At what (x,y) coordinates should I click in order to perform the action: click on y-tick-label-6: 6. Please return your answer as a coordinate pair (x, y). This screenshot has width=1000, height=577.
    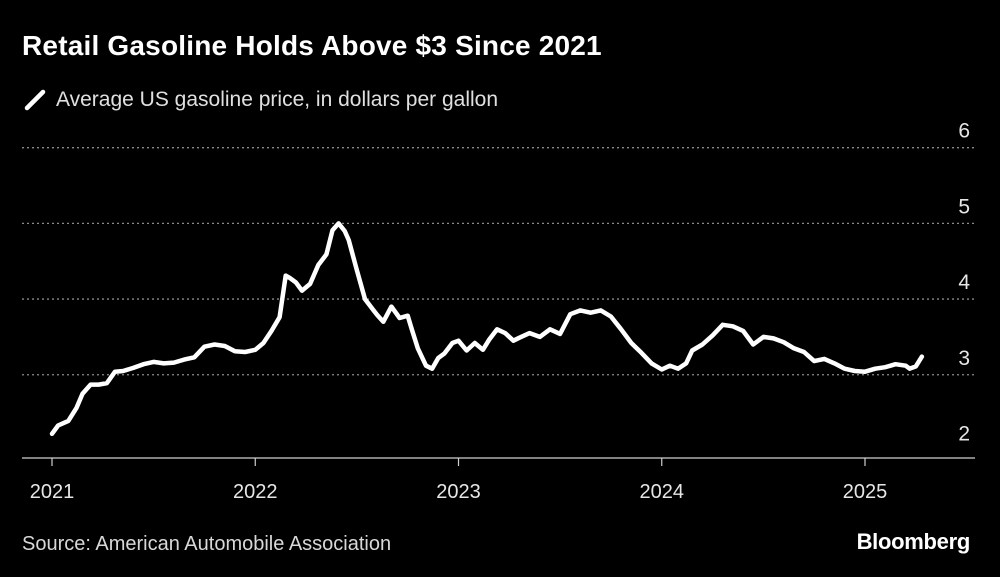
    Looking at the image, I should click on (964, 131).